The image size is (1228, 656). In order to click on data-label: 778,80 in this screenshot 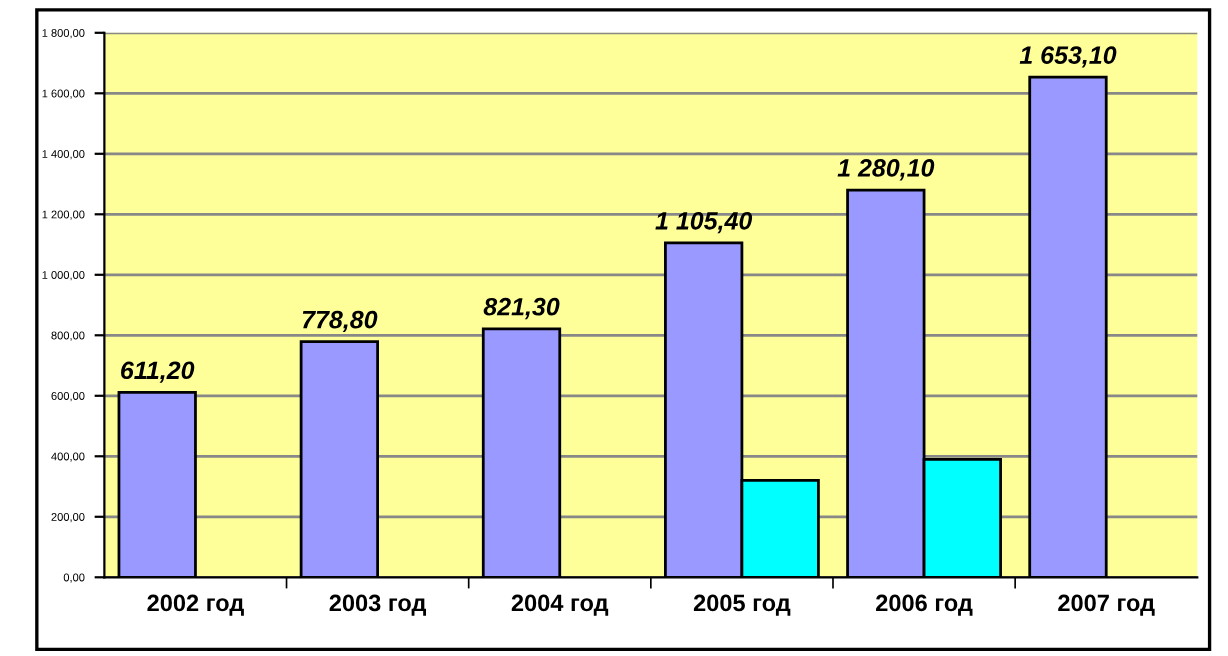, I will do `click(340, 321)`.